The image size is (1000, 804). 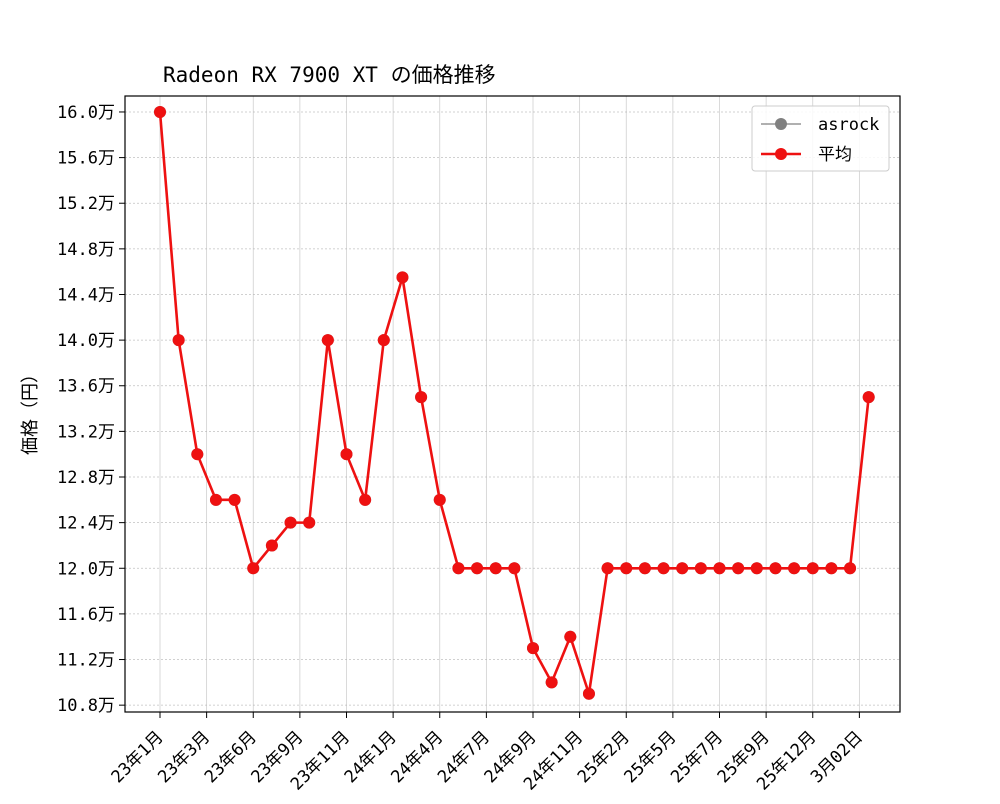 I want to click on y-tick-label: 13.2万, so click(x=86, y=432).